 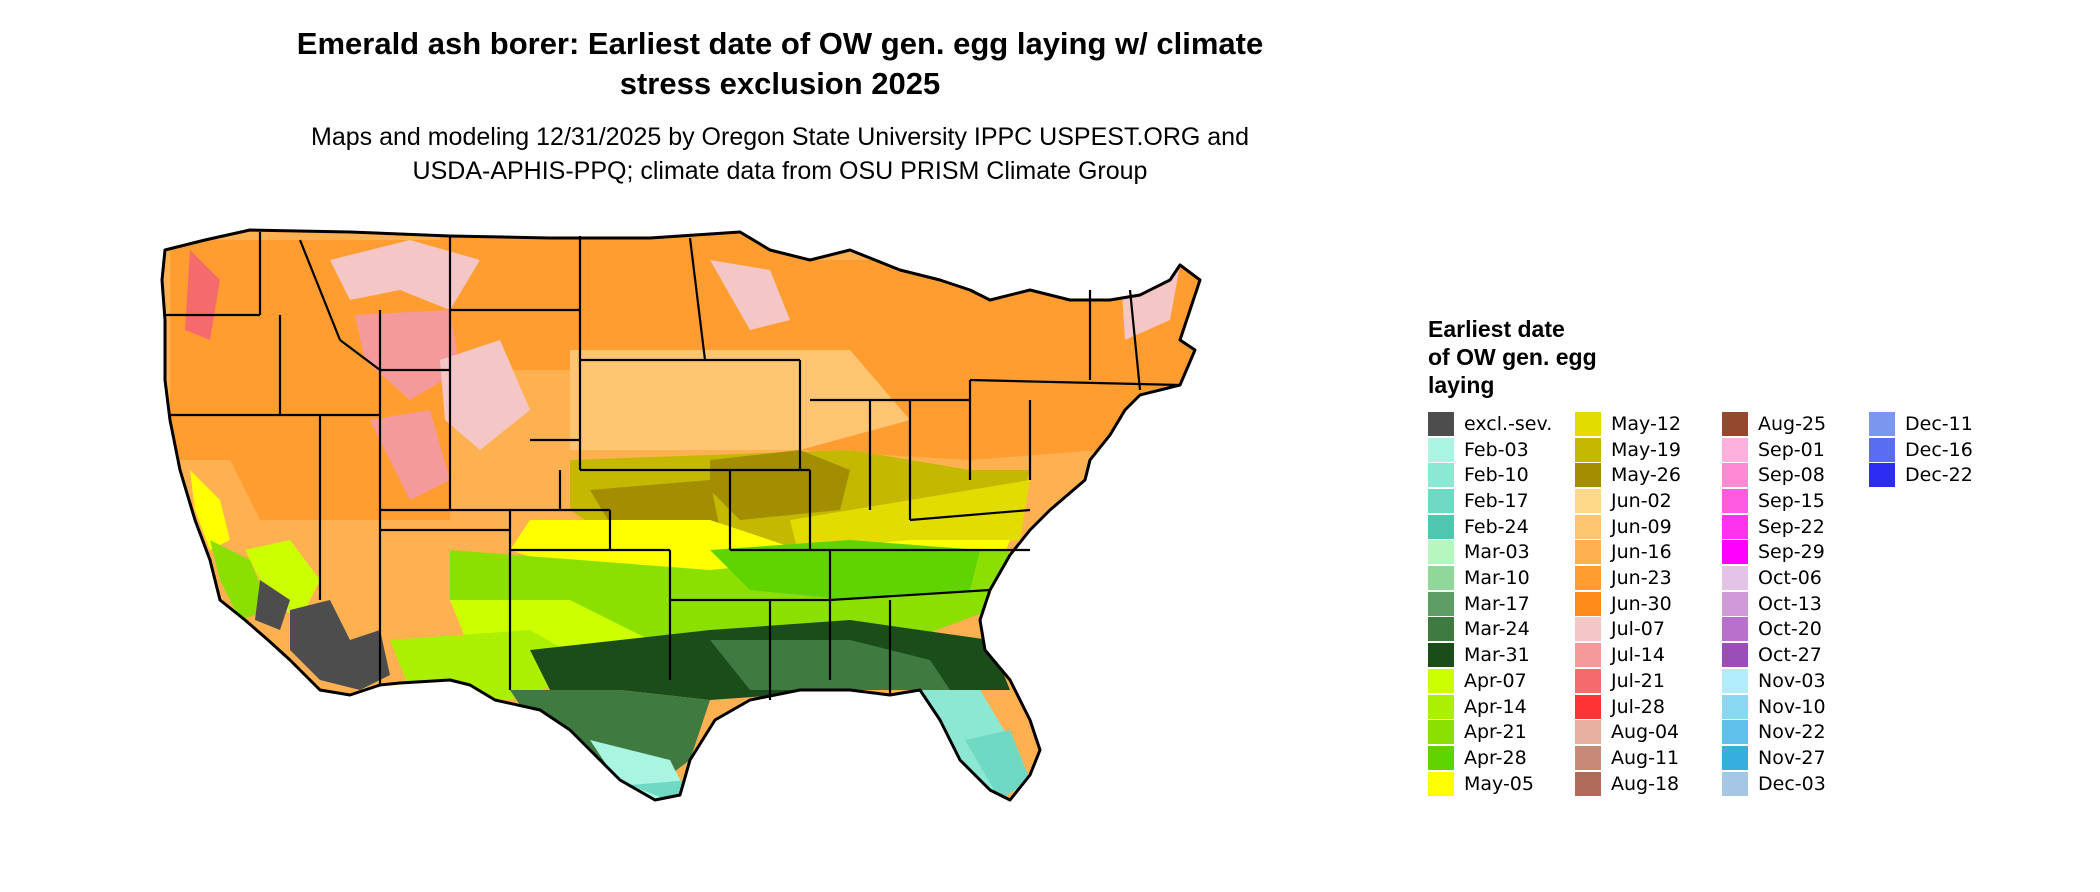 I want to click on legend-label: Sep-22, so click(x=1791, y=526).